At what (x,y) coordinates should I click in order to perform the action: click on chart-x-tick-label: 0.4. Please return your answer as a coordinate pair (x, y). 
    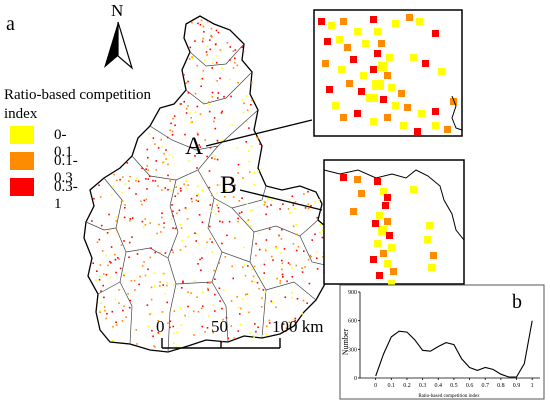
    Looking at the image, I should click on (439, 386).